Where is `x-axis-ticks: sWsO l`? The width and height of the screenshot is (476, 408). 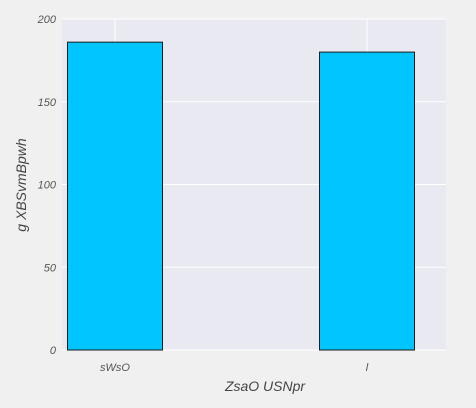
x-axis-ticks: sWsO l is located at coordinates (234, 368).